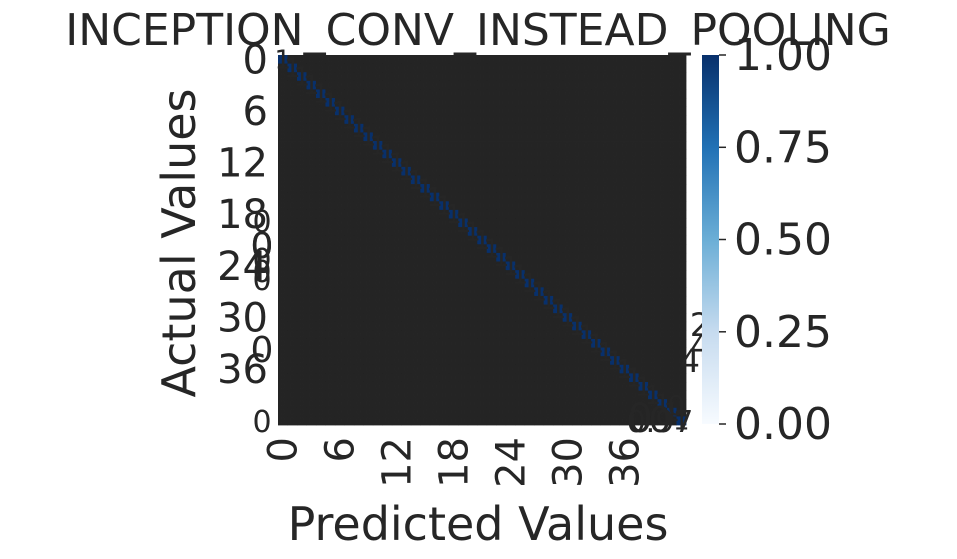 The image size is (957, 559). Describe the element at coordinates (284, 449) in the screenshot. I see `x-tick-label: 0` at that location.